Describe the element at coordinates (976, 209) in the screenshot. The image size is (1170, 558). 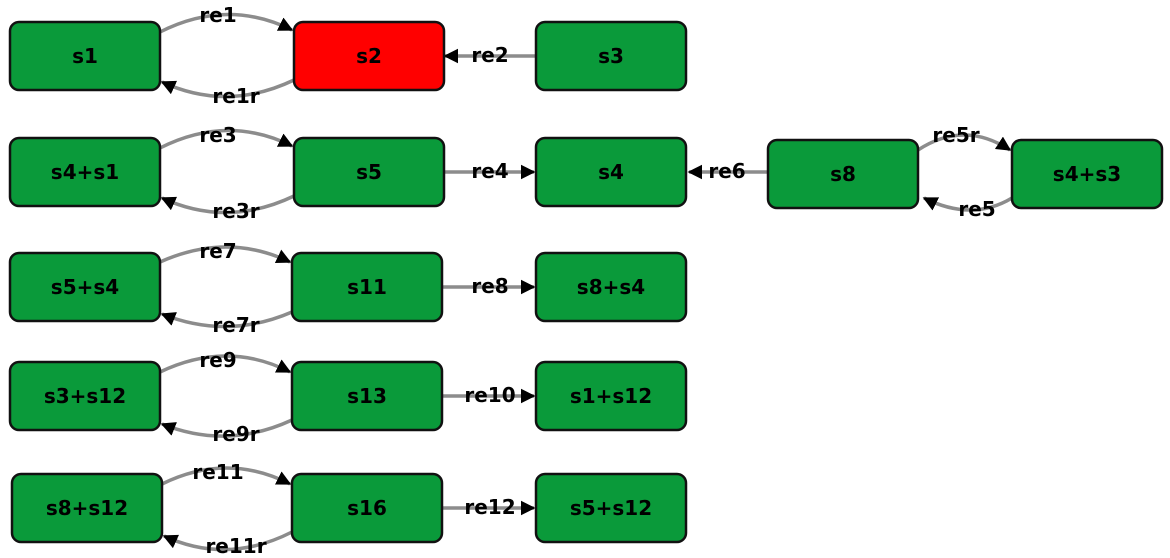
I see `edge-label-re5: re5` at that location.